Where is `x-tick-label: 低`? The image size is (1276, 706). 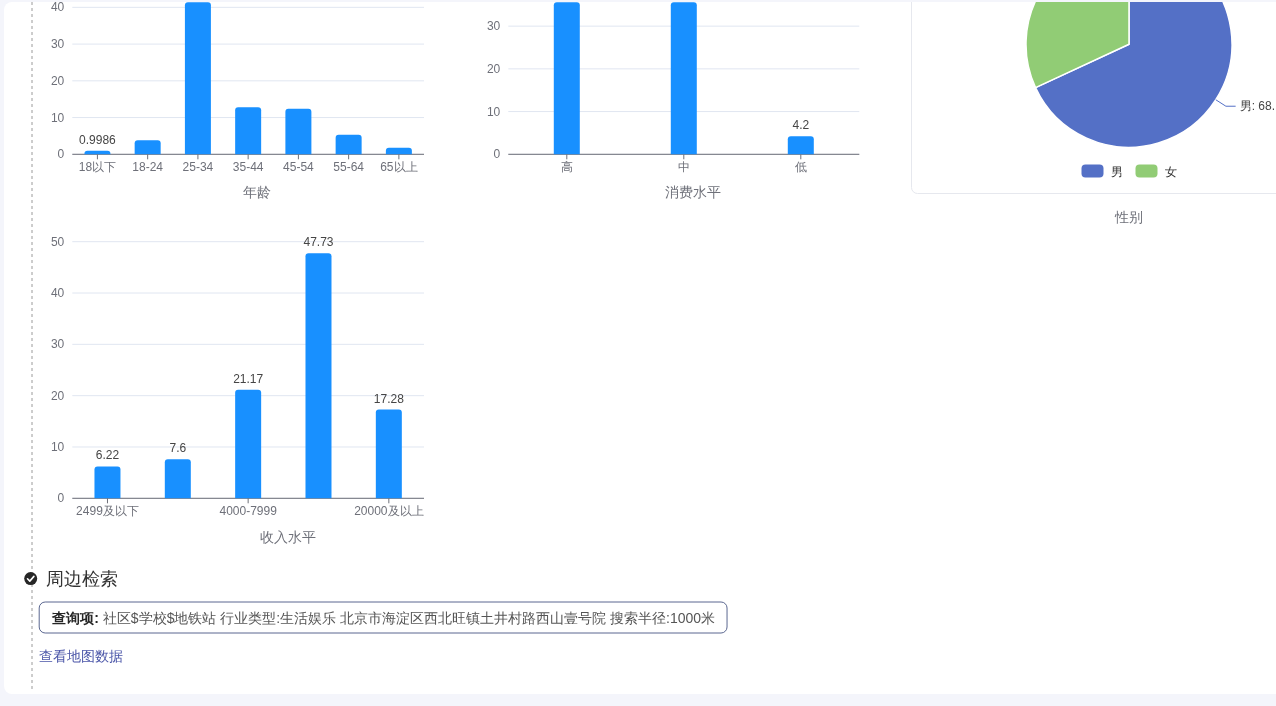 x-tick-label: 低 is located at coordinates (800, 167).